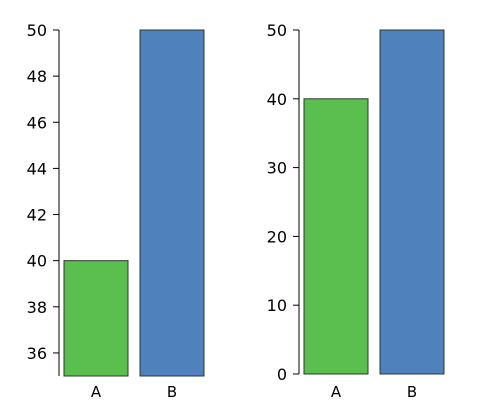 The image size is (480, 416). Describe the element at coordinates (282, 374) in the screenshot. I see `y-tick-label: 0` at that location.